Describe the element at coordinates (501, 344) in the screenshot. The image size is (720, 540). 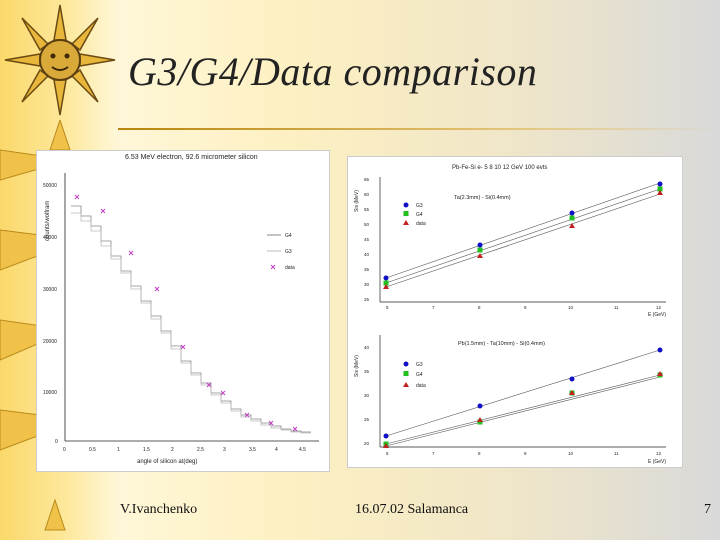
I see `right-bottom-title: Pb(1.5mm) - Ta(10mm) - Si(0.4mm)` at that location.